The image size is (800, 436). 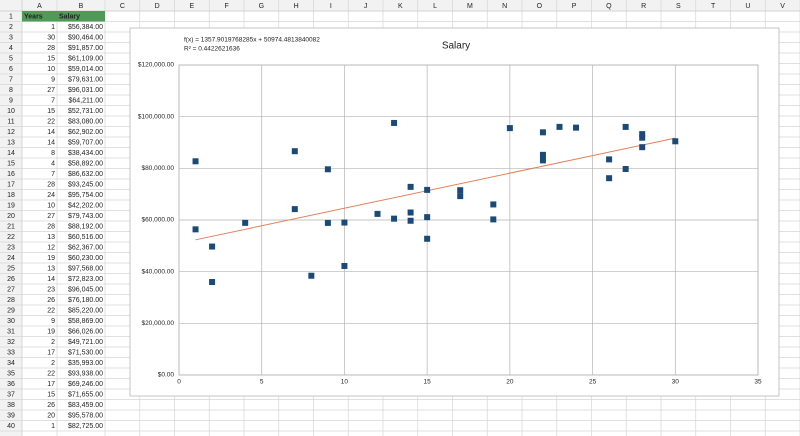 What do you see at coordinates (11, 38) in the screenshot?
I see `row-header: 3` at bounding box center [11, 38].